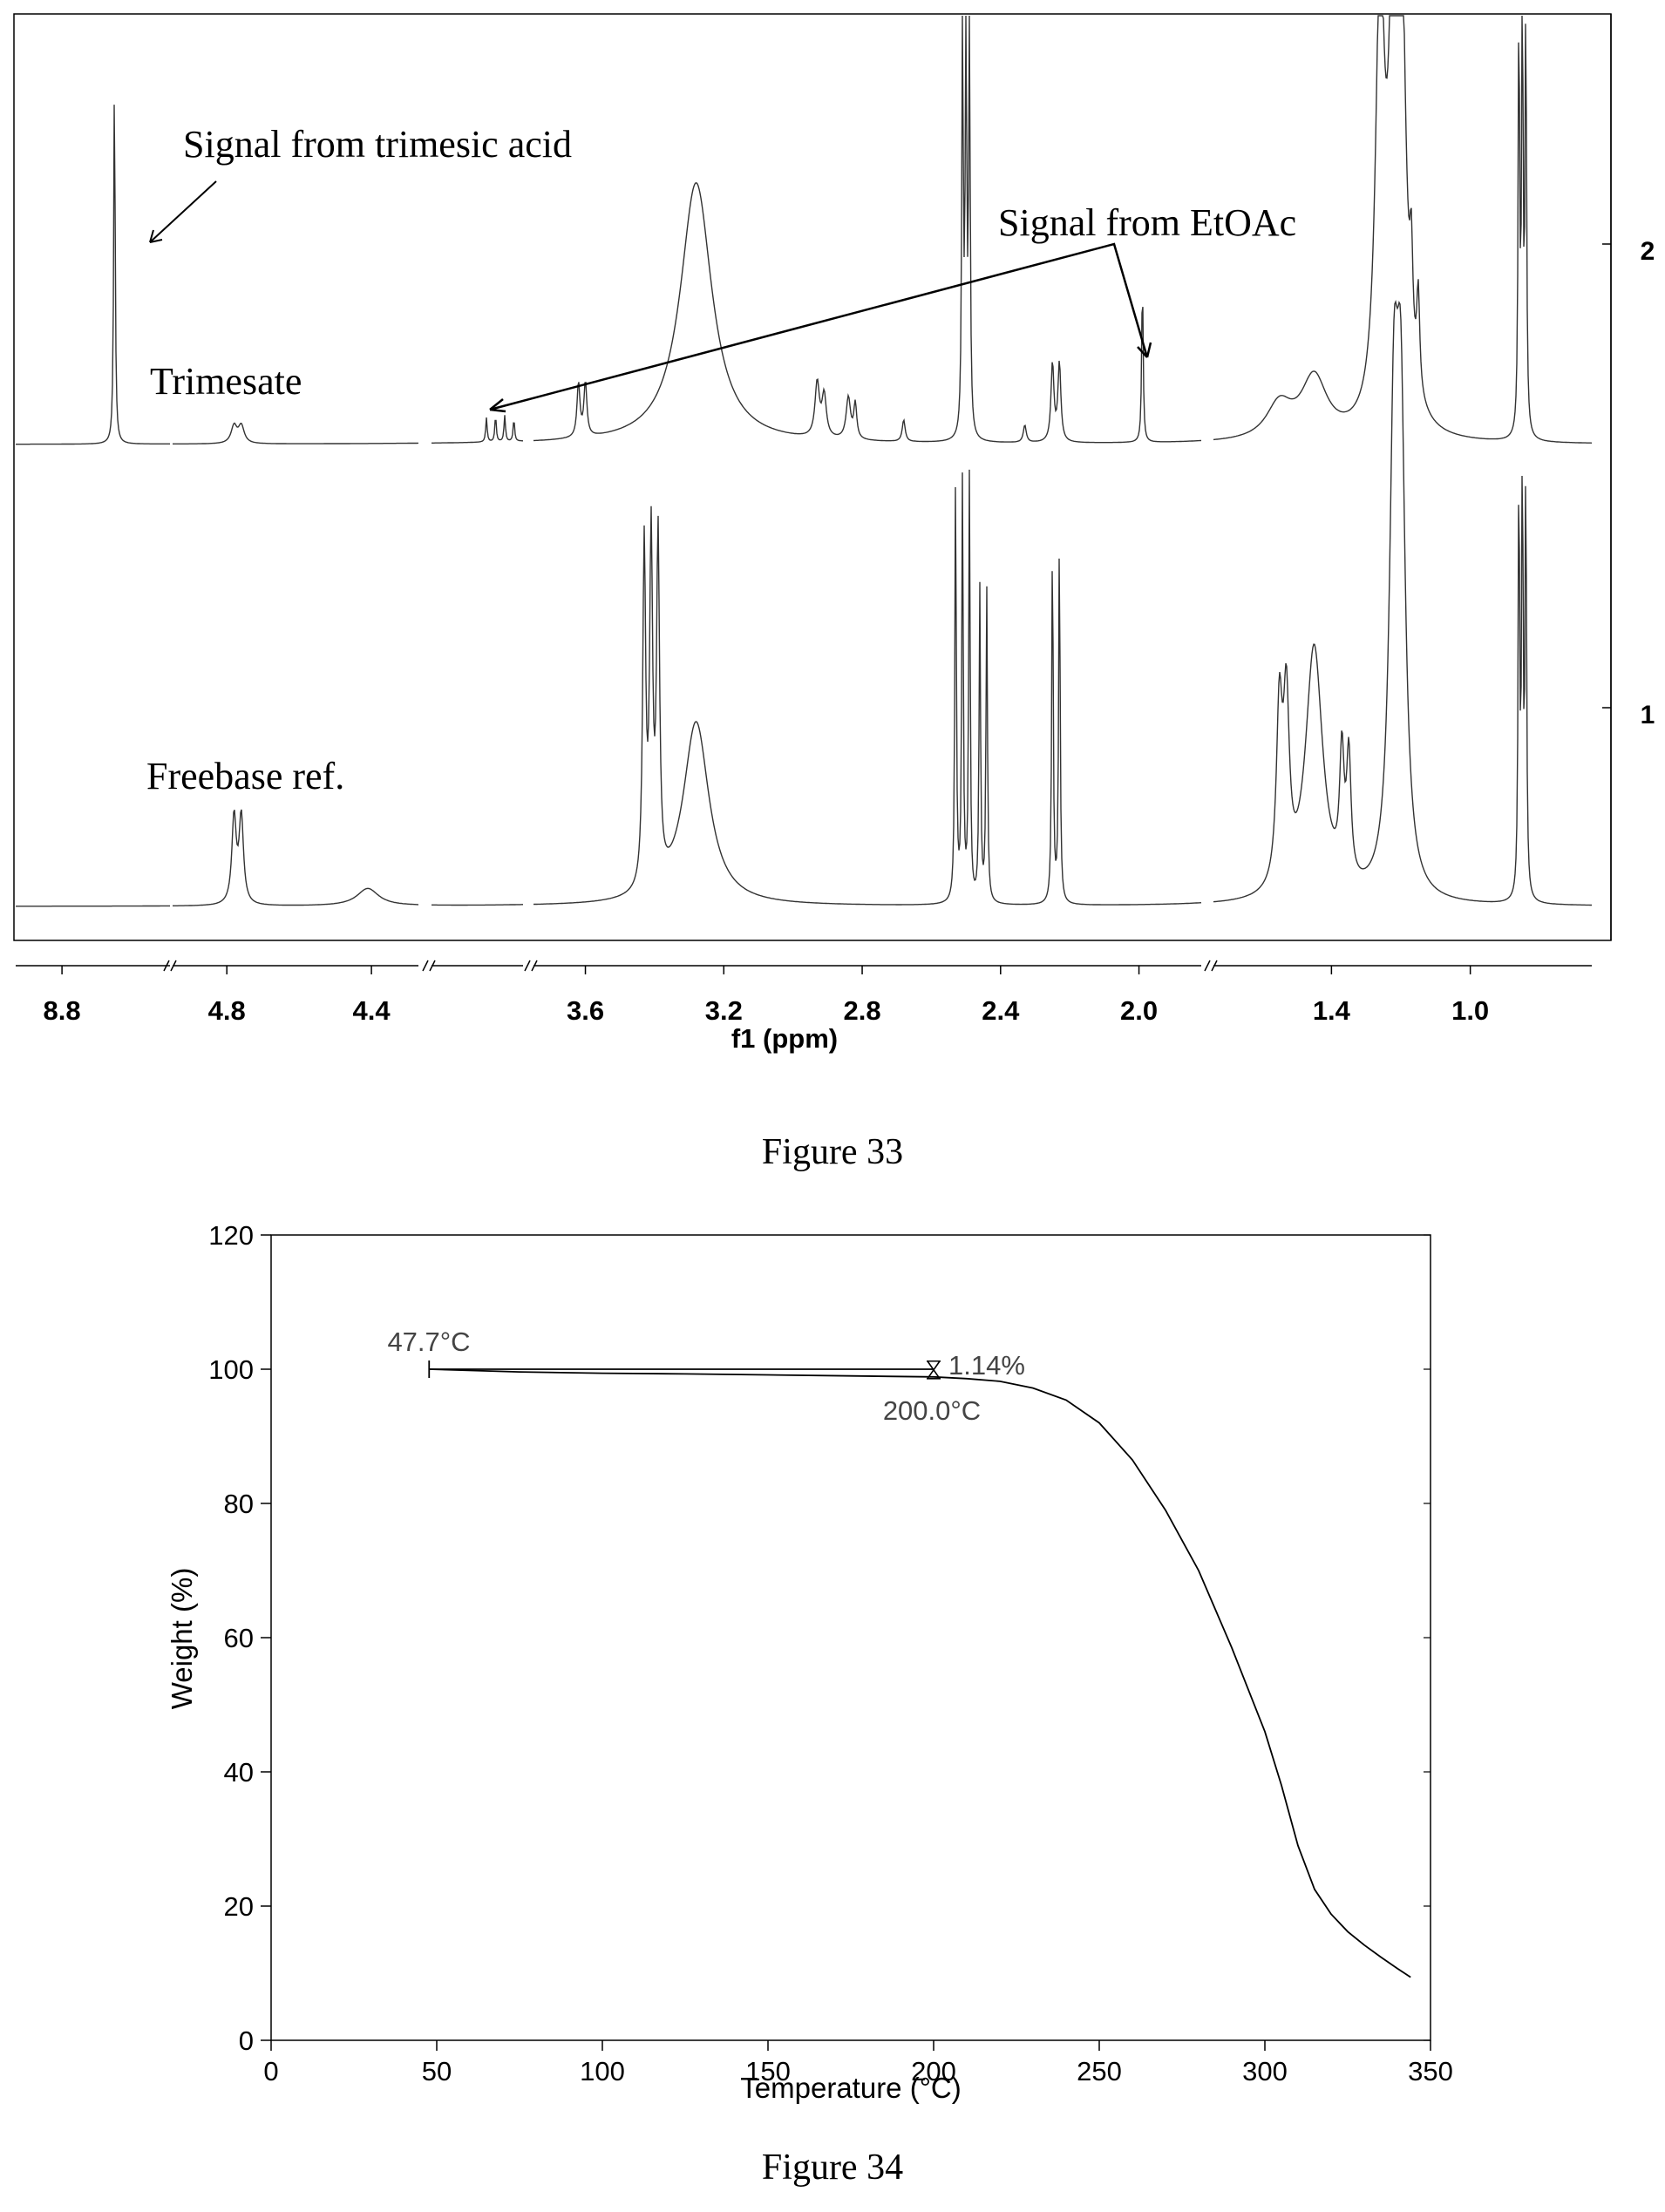 The height and width of the screenshot is (2212, 1665). I want to click on nmr-x-tick-label: 2.4, so click(1001, 1010).